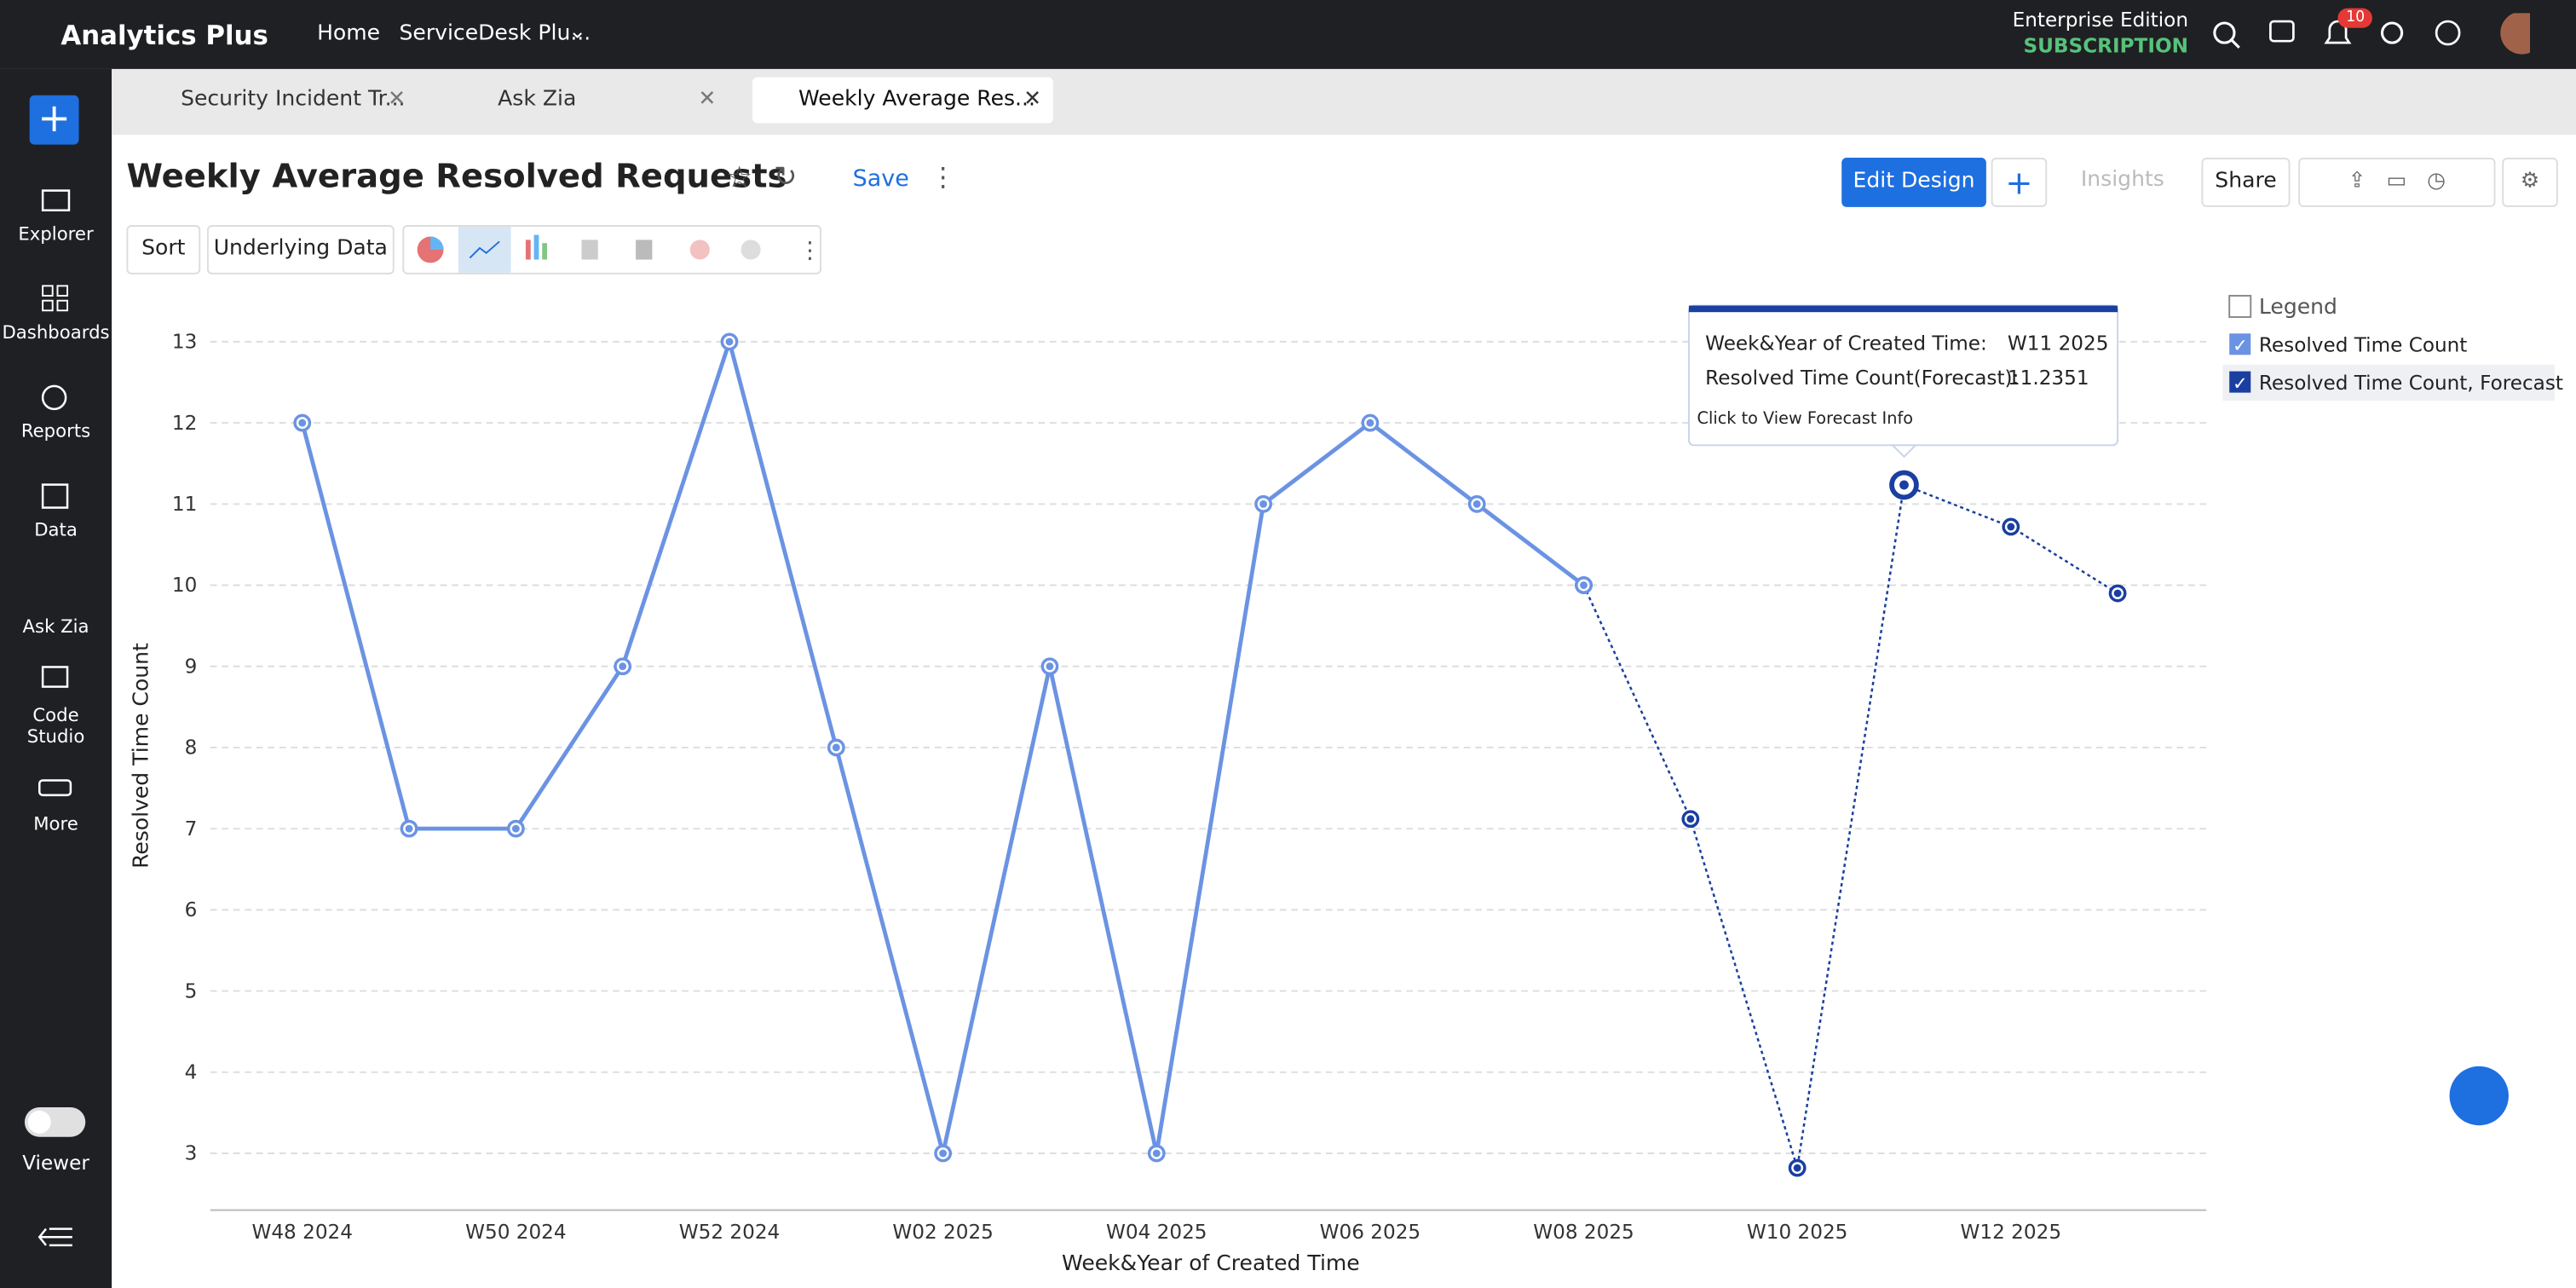 The image size is (2576, 1288). What do you see at coordinates (1850, 826) in the screenshot?
I see `forecast-line` at bounding box center [1850, 826].